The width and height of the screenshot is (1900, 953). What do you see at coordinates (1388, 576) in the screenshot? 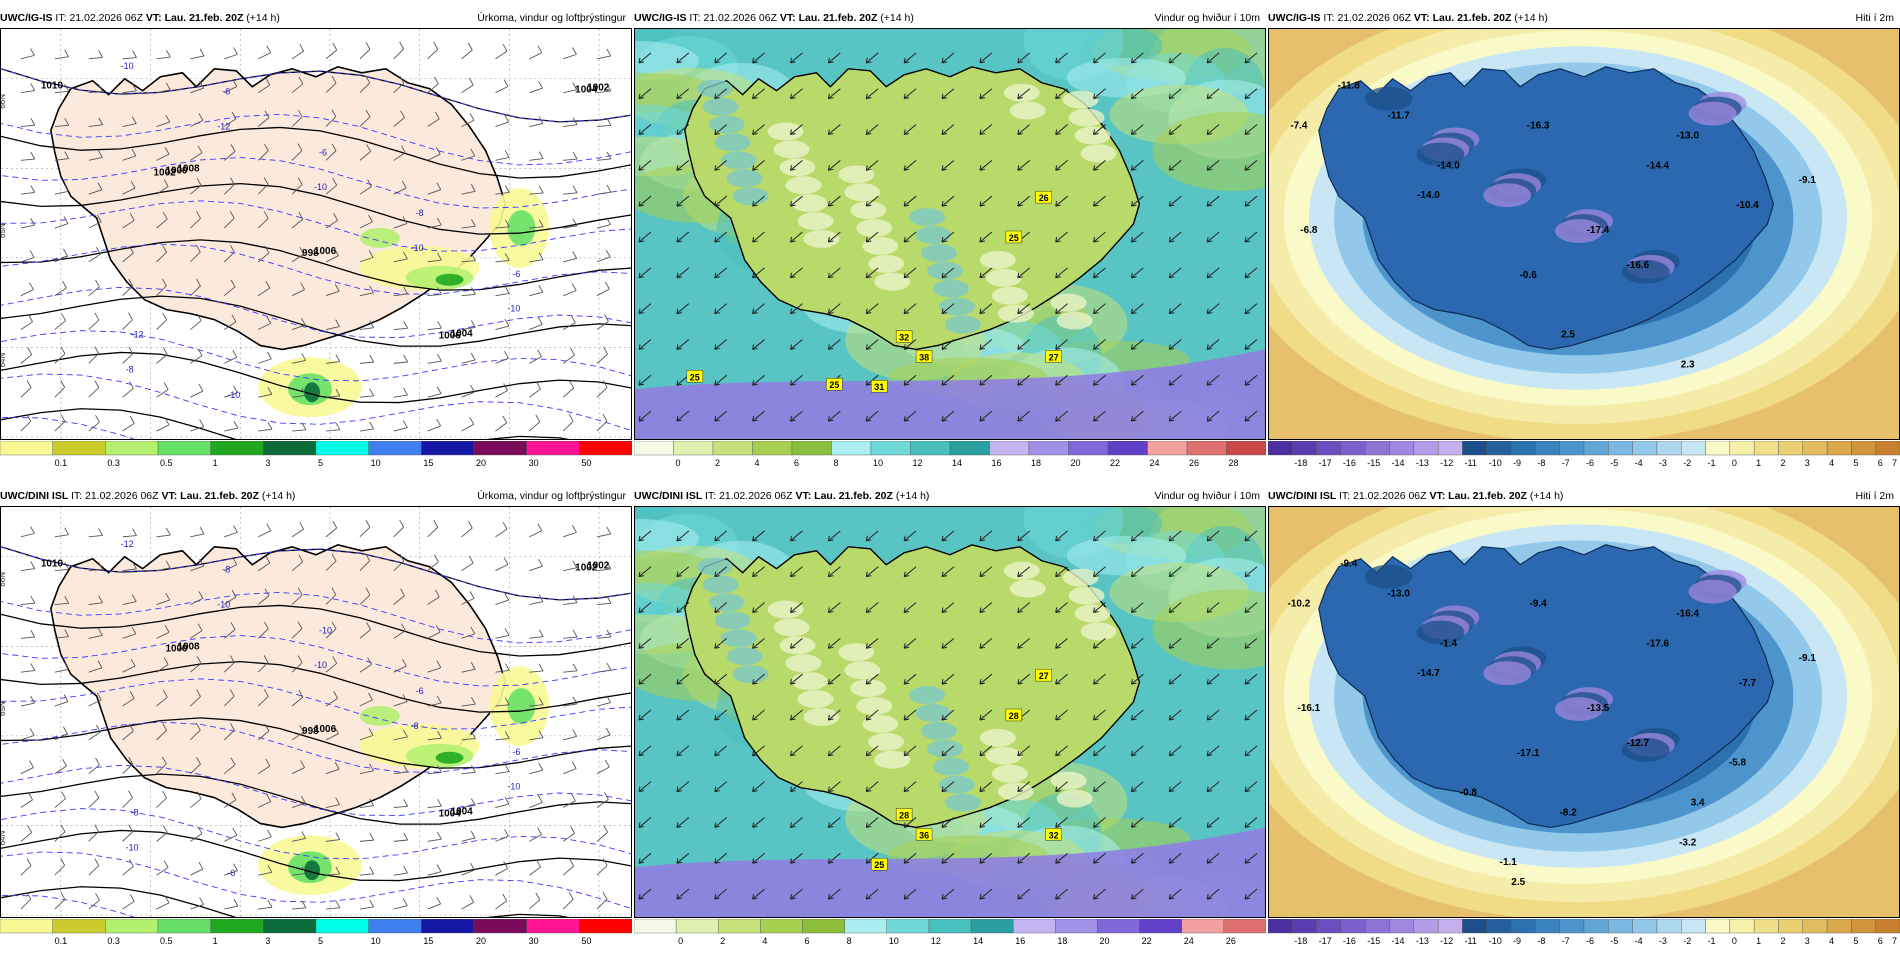
I see `cold-pocket` at bounding box center [1388, 576].